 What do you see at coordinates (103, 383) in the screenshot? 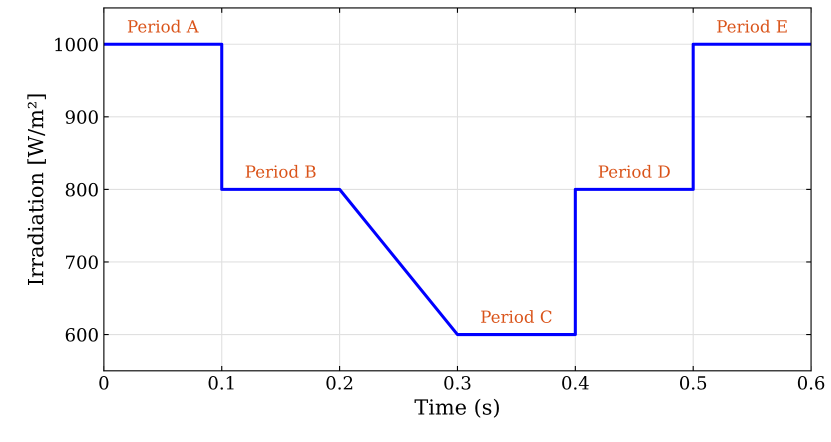
I see `x-tick-label: 0` at bounding box center [103, 383].